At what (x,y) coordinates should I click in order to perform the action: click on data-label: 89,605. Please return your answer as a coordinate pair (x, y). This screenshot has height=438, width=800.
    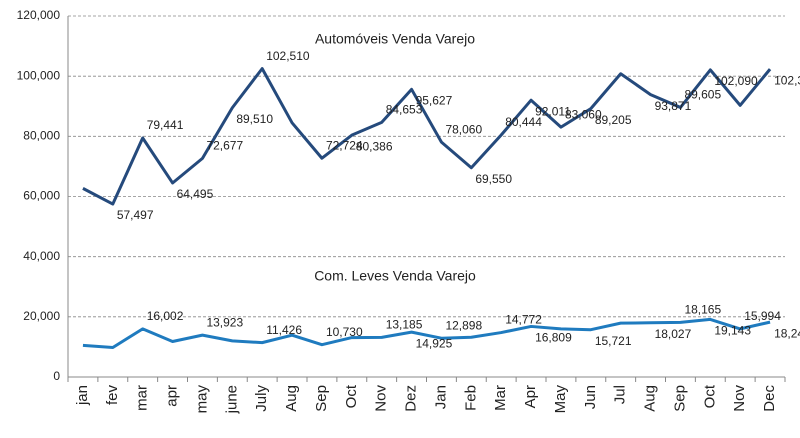
    Looking at the image, I should click on (702, 95).